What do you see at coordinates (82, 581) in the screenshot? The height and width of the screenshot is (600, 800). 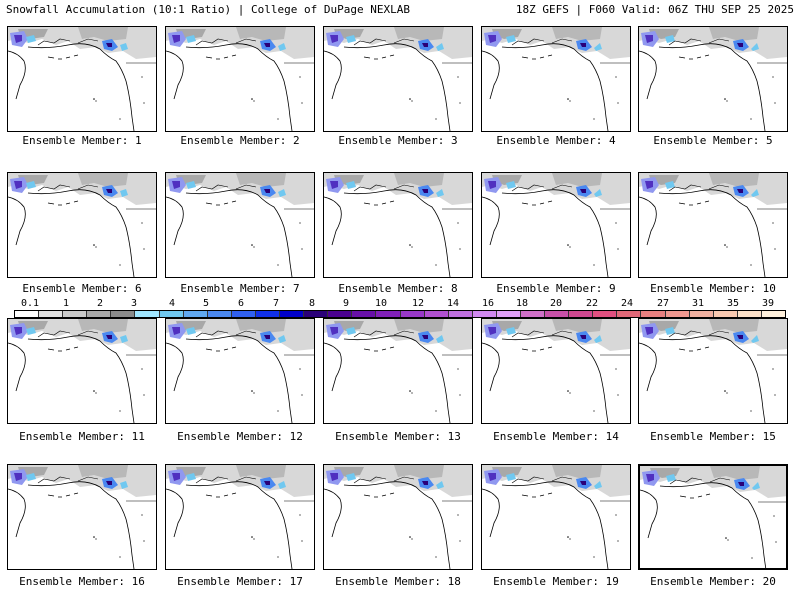 I see `ensemble-member-label: Ensemble Member: 16` at bounding box center [82, 581].